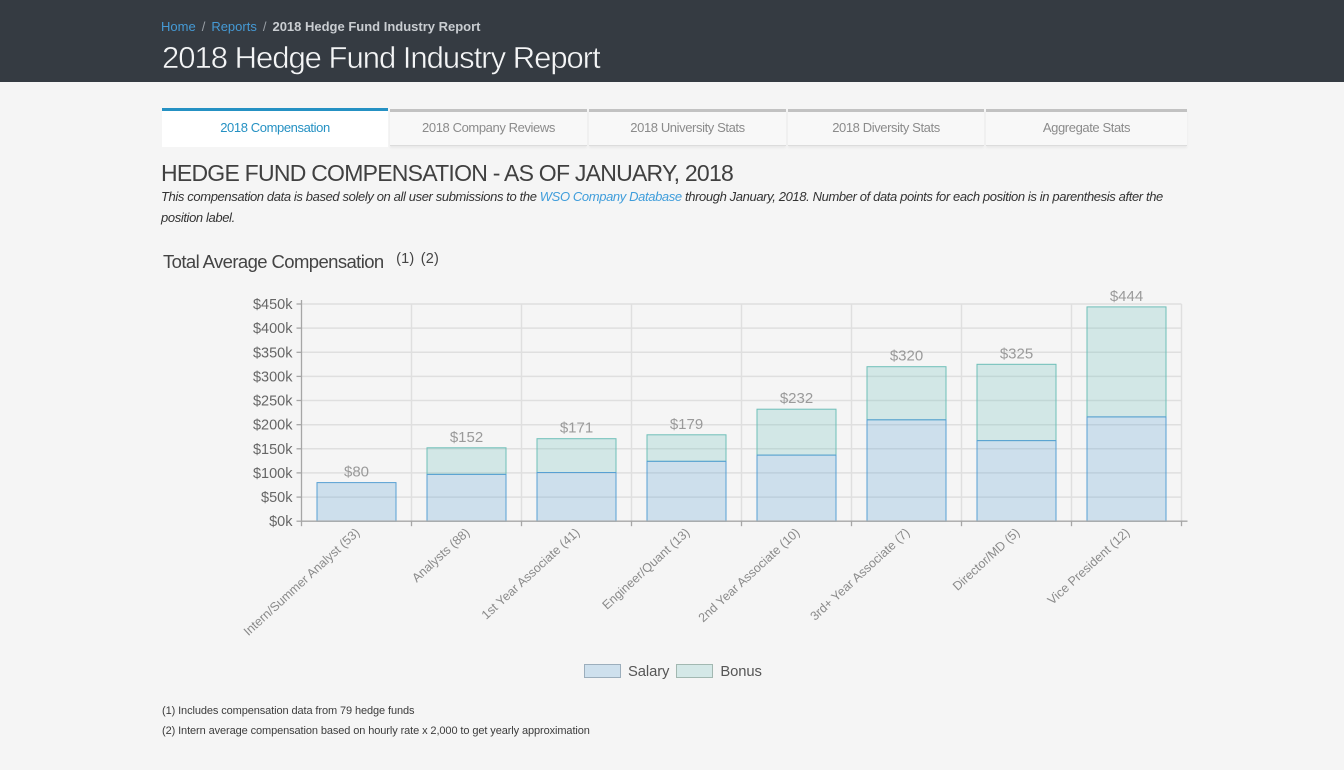 The width and height of the screenshot is (1344, 770). What do you see at coordinates (1016, 353) in the screenshot?
I see `svg-text: $325` at bounding box center [1016, 353].